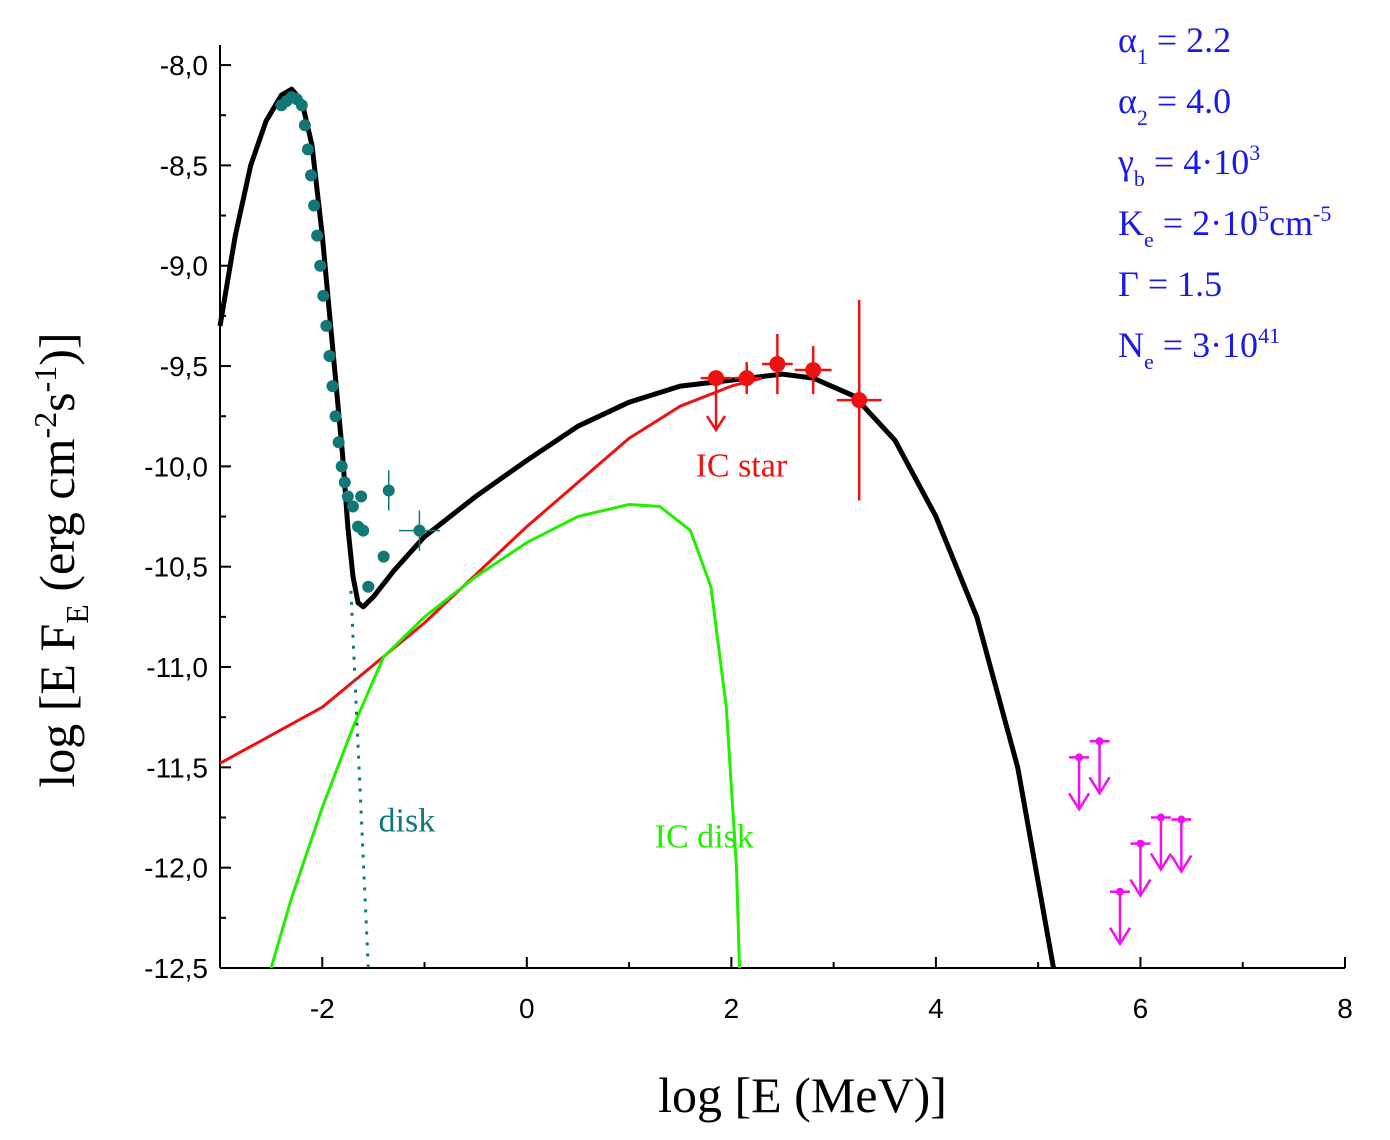  Describe the element at coordinates (177, 667) in the screenshot. I see `y-tick-label: -11,0` at that location.